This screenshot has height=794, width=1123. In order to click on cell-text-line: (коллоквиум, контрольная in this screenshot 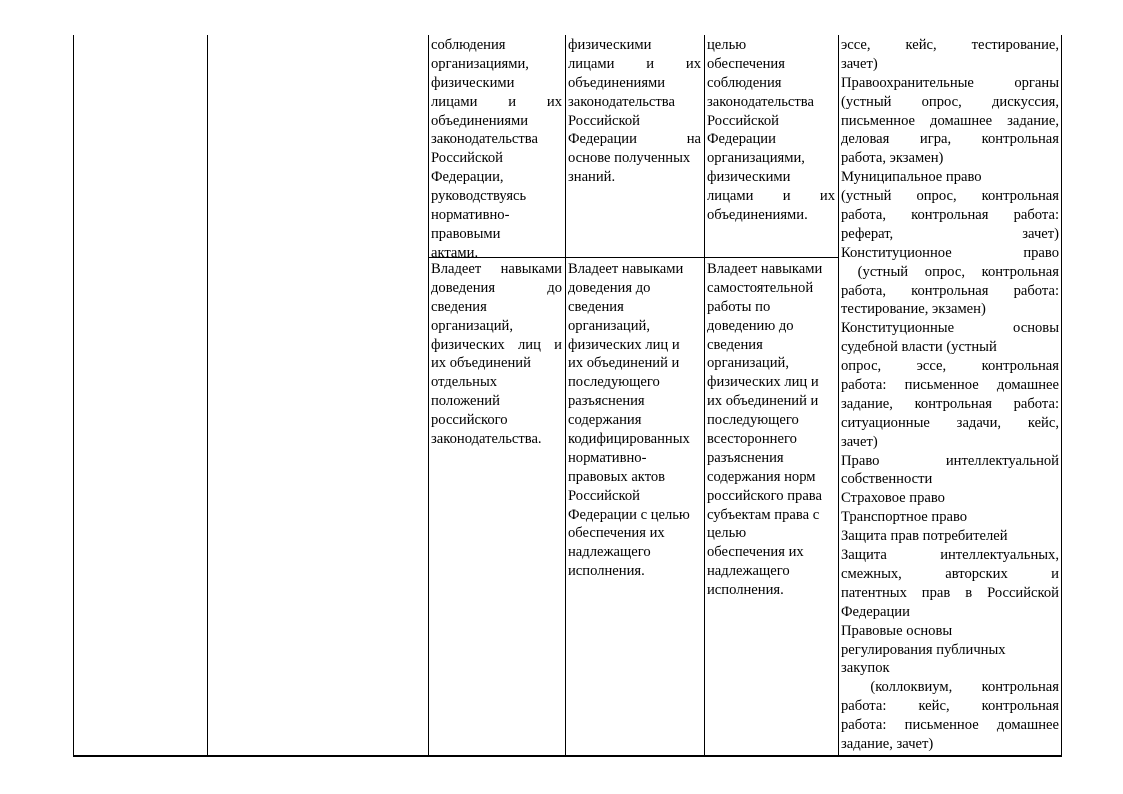, I will do `click(950, 687)`.